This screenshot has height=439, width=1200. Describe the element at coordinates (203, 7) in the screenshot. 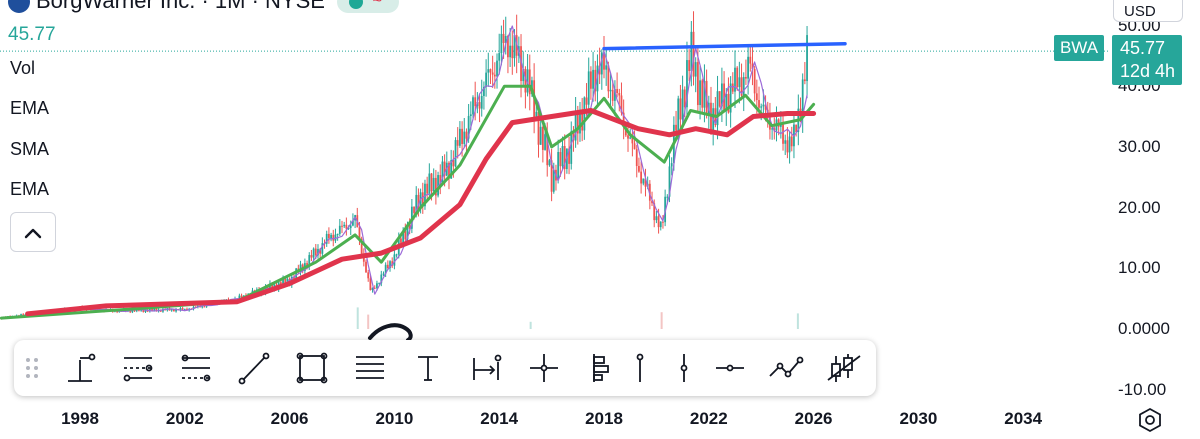

I see `symbol-title: BorgWarner Inc. · 1M · NYSE ≈` at that location.